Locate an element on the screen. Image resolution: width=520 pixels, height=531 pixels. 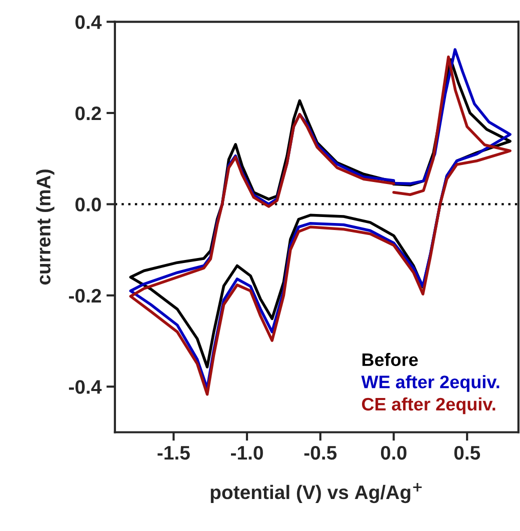
y-tick-label: -0.2 is located at coordinates (84, 295).